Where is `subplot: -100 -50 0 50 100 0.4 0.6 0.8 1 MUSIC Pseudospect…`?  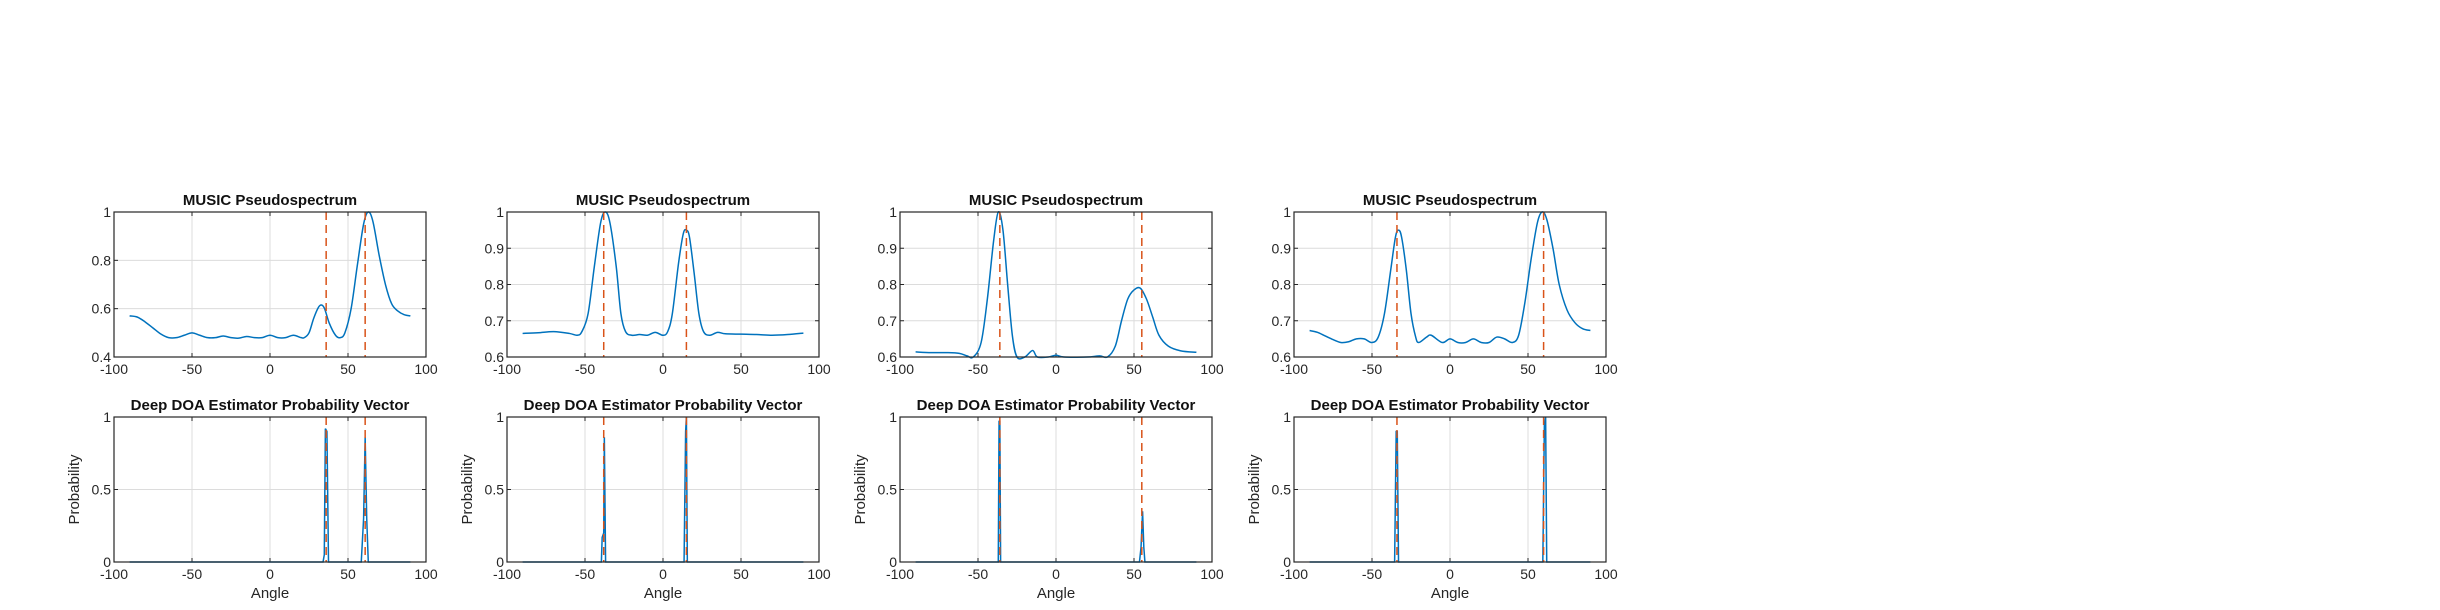
subplot: -100 -50 0 50 100 0.4 0.6 0.8 1 MUSIC Pseudospect… is located at coordinates (265, 284).